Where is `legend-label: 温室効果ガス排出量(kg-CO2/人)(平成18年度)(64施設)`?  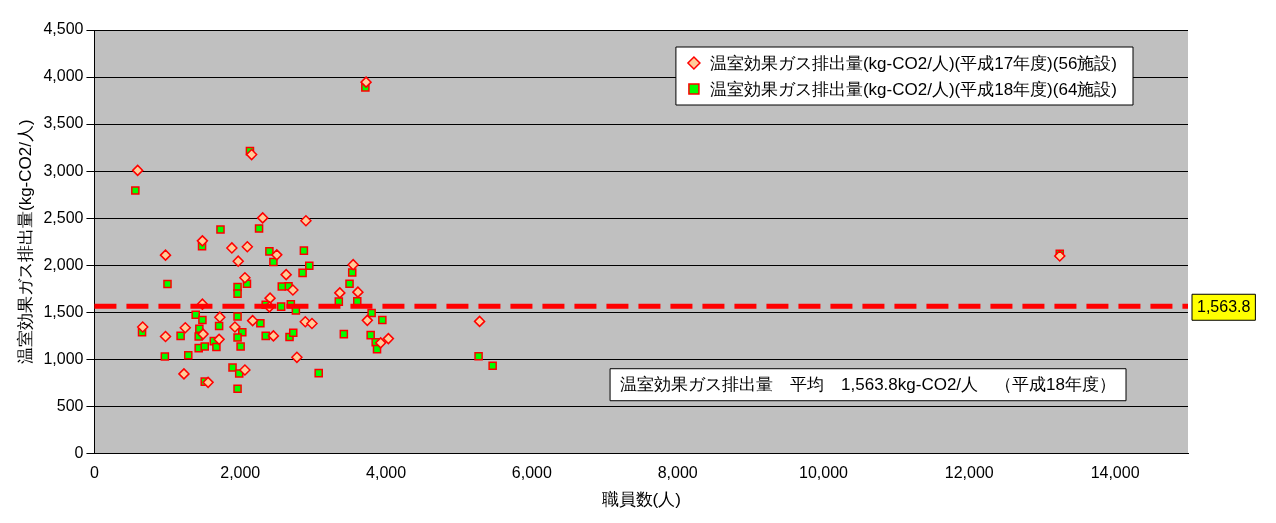 legend-label: 温室効果ガス排出量(kg-CO2/人)(平成18年度)(64施設) is located at coordinates (913, 89).